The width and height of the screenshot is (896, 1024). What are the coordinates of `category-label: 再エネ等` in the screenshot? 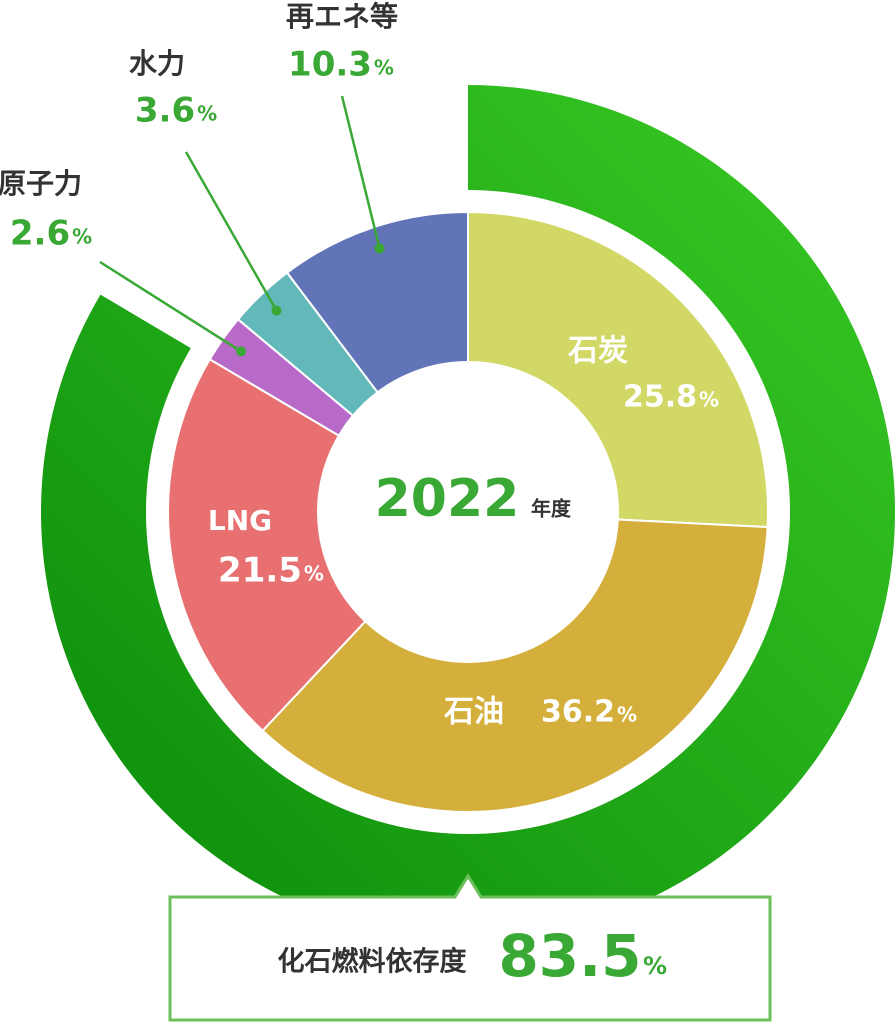 It's located at (342, 16).